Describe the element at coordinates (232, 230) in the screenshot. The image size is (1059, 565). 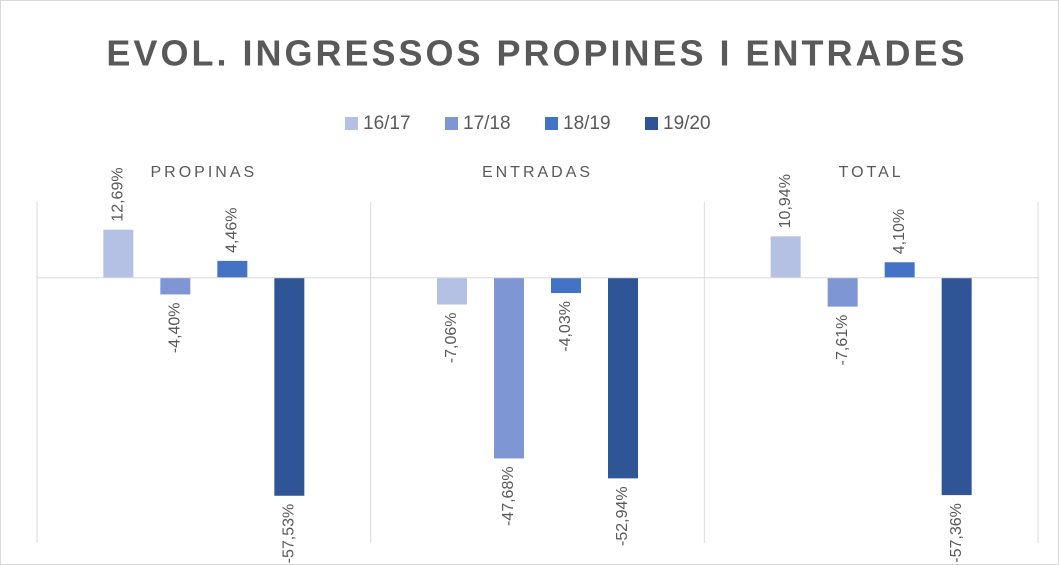
I see `value-label: 4,46%` at that location.